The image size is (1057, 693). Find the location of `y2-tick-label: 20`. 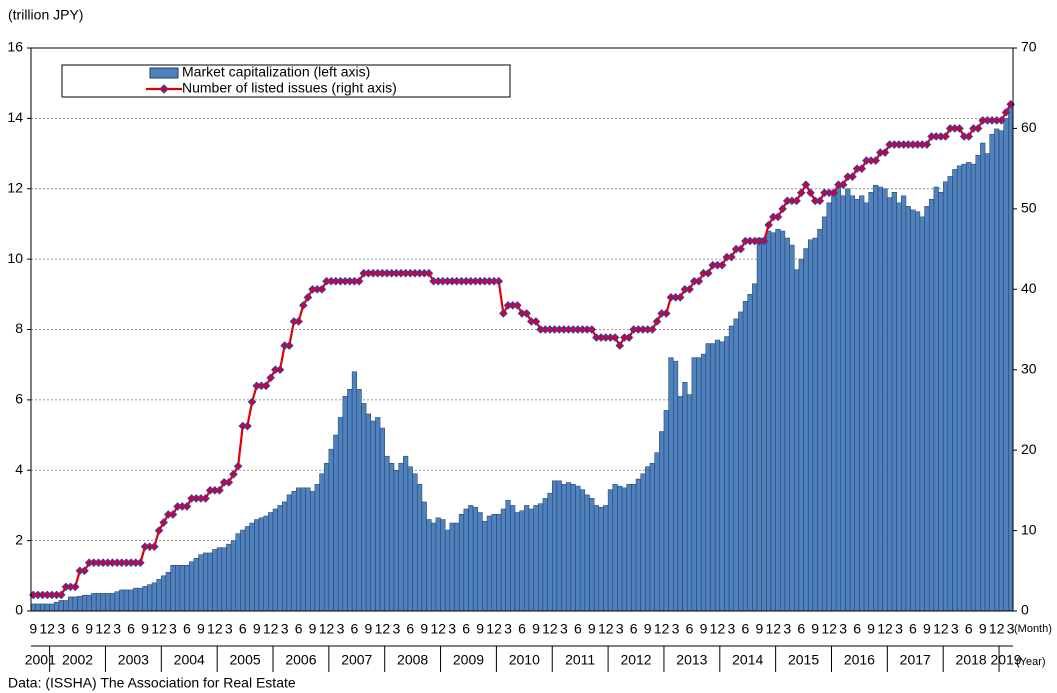

y2-tick-label: 20 is located at coordinates (1029, 449).